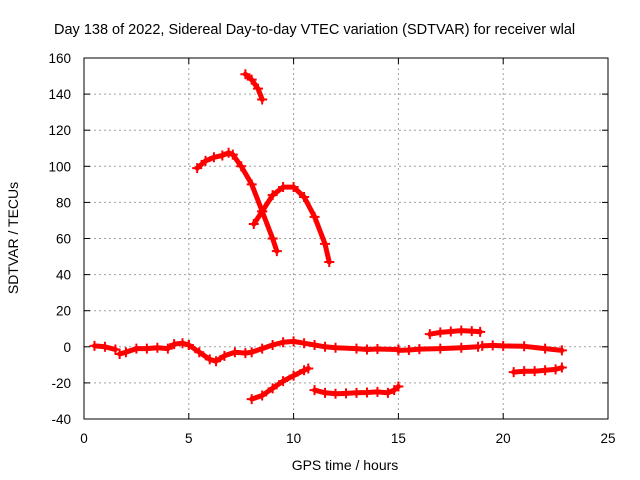 The height and width of the screenshot is (480, 640). I want to click on x-tick-label: 5, so click(189, 438).